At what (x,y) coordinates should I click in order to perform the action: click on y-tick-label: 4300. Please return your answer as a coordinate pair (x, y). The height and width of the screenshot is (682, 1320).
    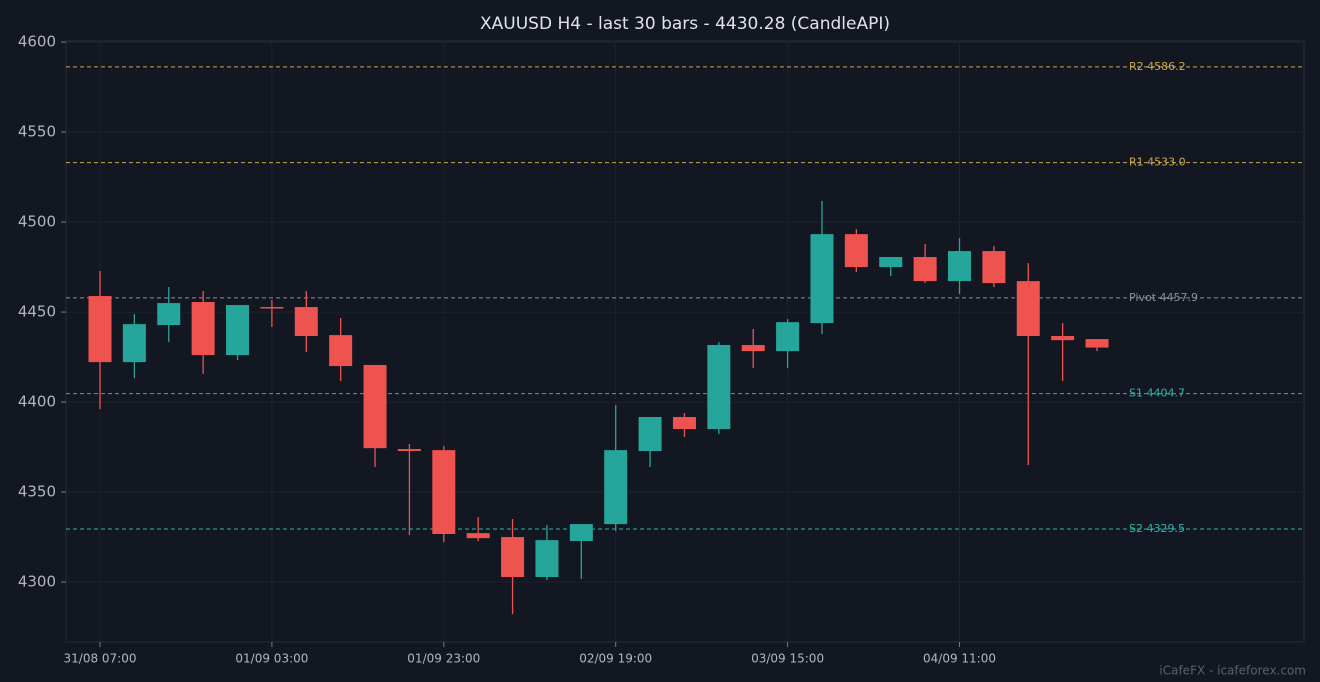
    Looking at the image, I should click on (37, 582).